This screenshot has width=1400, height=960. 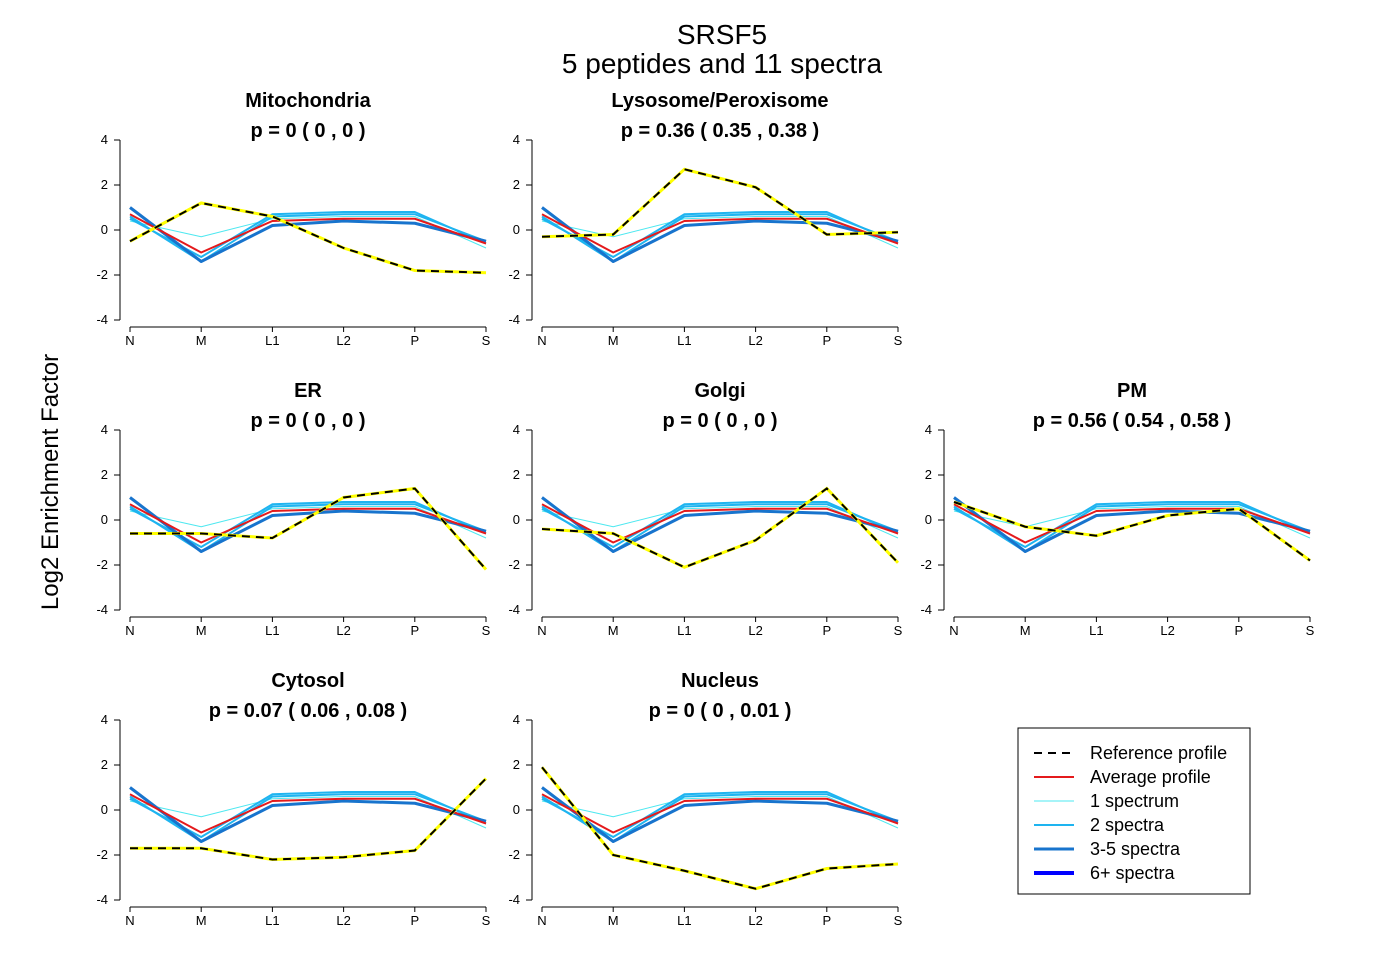 I want to click on panel-golgi: Golgi p = 0 ( 0 , 0 ) -4 -2 0 2 4 N M L1 L2 P S, so click(x=705, y=509).